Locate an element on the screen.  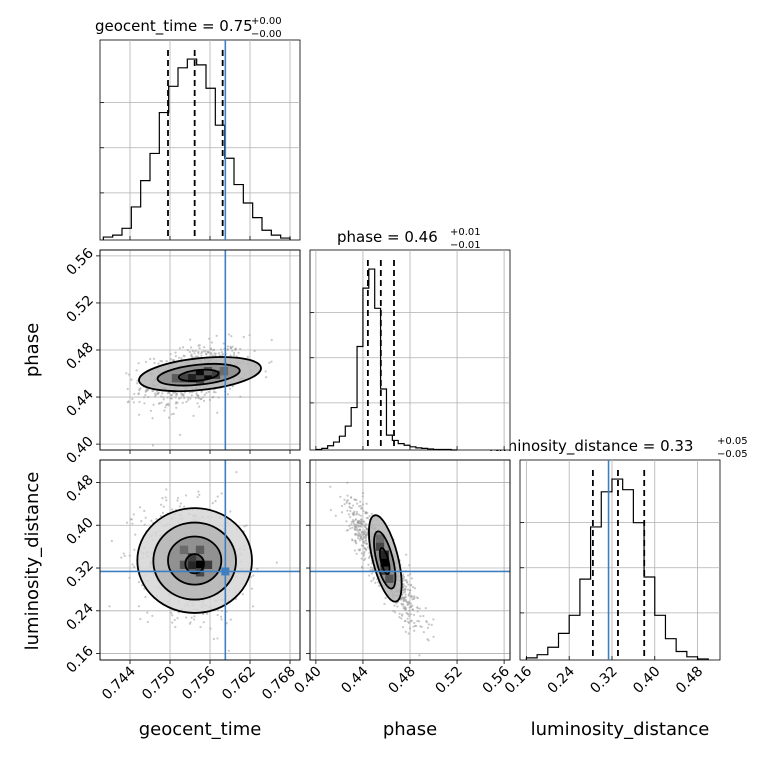
panel-border-geocent-time-vs-phase is located at coordinates (200, 350).